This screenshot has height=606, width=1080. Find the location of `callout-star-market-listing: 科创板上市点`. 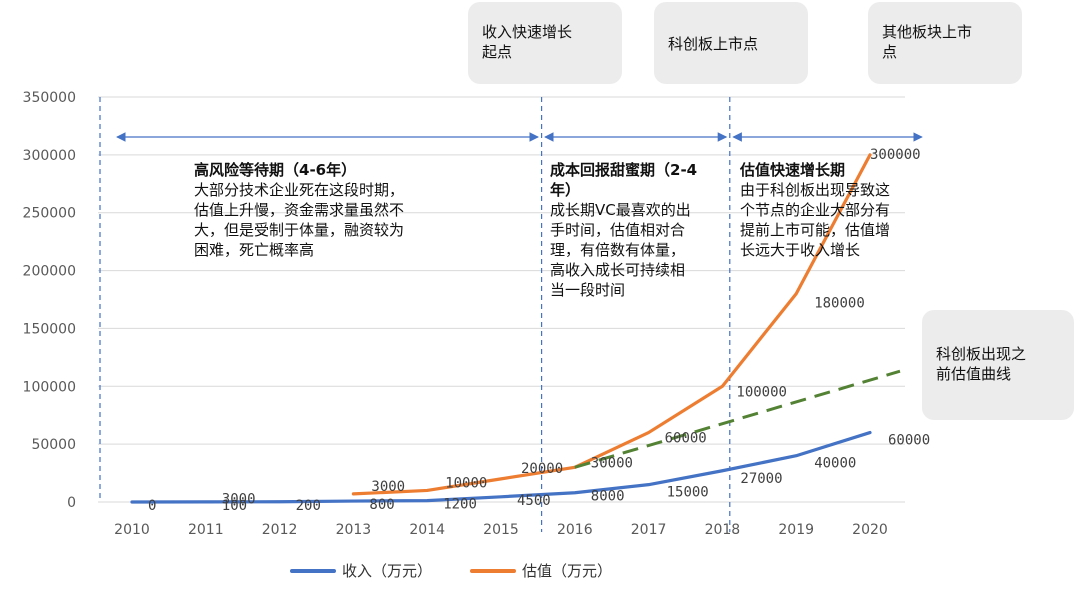

callout-star-market-listing: 科创板上市点 is located at coordinates (731, 43).